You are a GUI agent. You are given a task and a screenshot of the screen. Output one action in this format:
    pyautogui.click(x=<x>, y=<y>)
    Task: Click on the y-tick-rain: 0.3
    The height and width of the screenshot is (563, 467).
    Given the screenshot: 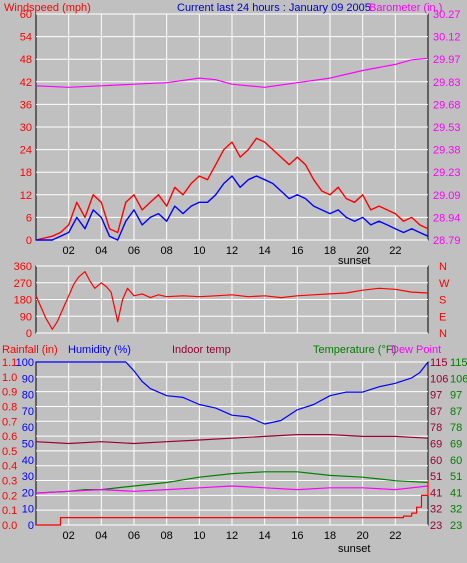 What is the action you would take?
    pyautogui.click(x=9, y=482)
    